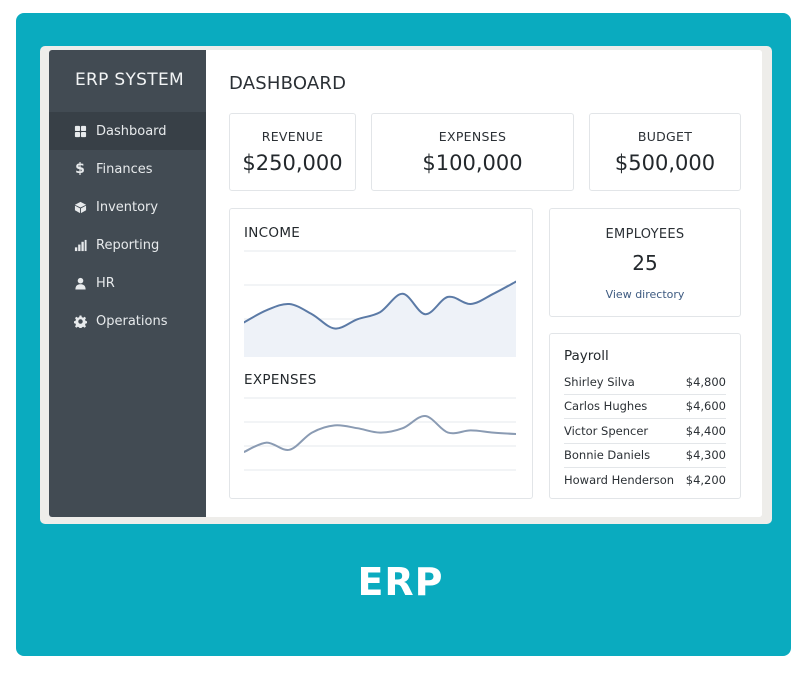 Image resolution: width=801 pixels, height=677 pixels. What do you see at coordinates (645, 234) in the screenshot?
I see `employees-label: EMPLOYEES` at bounding box center [645, 234].